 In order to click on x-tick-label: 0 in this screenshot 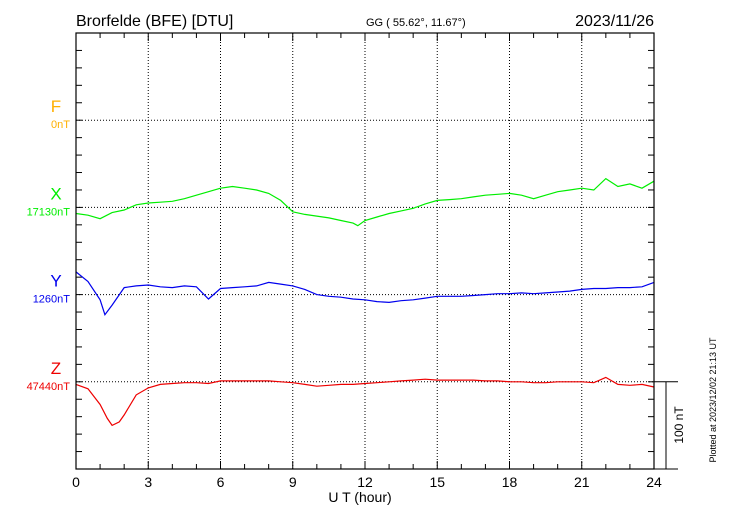, I will do `click(76, 482)`.